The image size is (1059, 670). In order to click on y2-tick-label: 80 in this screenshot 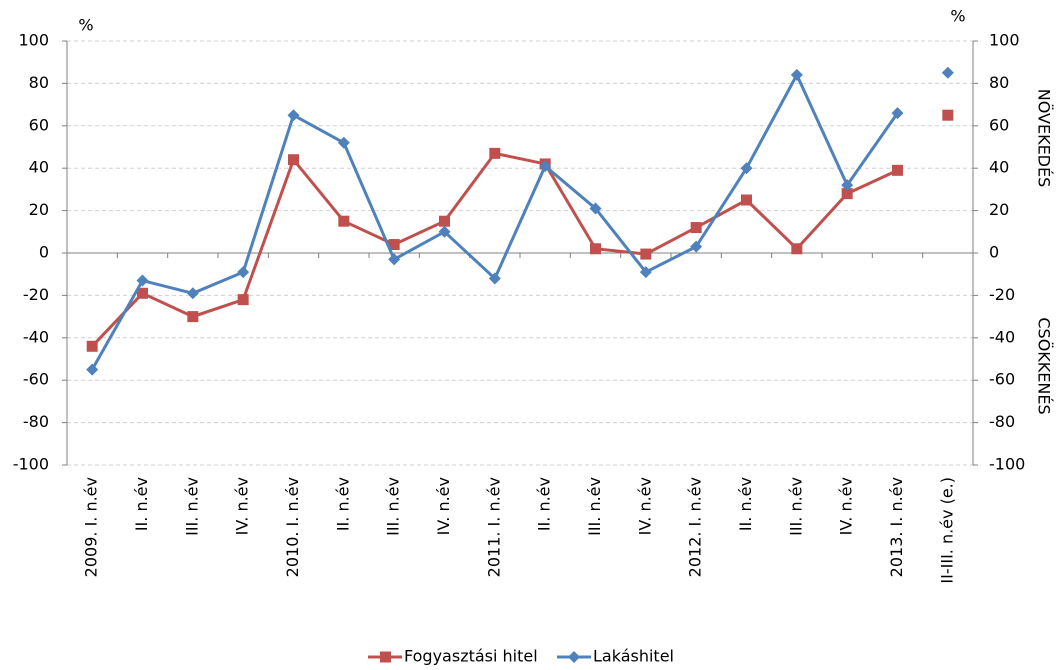, I will do `click(999, 82)`.